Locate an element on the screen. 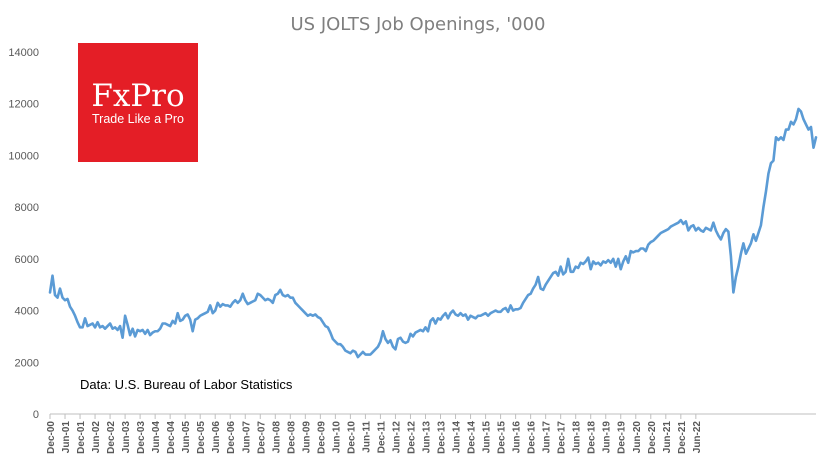  x-tick-label: Dec-13 is located at coordinates (442, 437).